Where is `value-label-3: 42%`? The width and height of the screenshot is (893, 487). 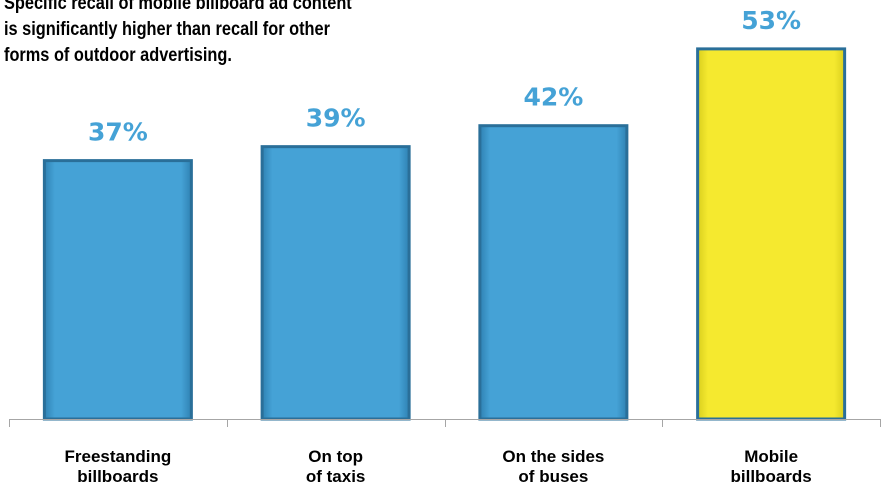
value-label-3: 42% is located at coordinates (553, 97).